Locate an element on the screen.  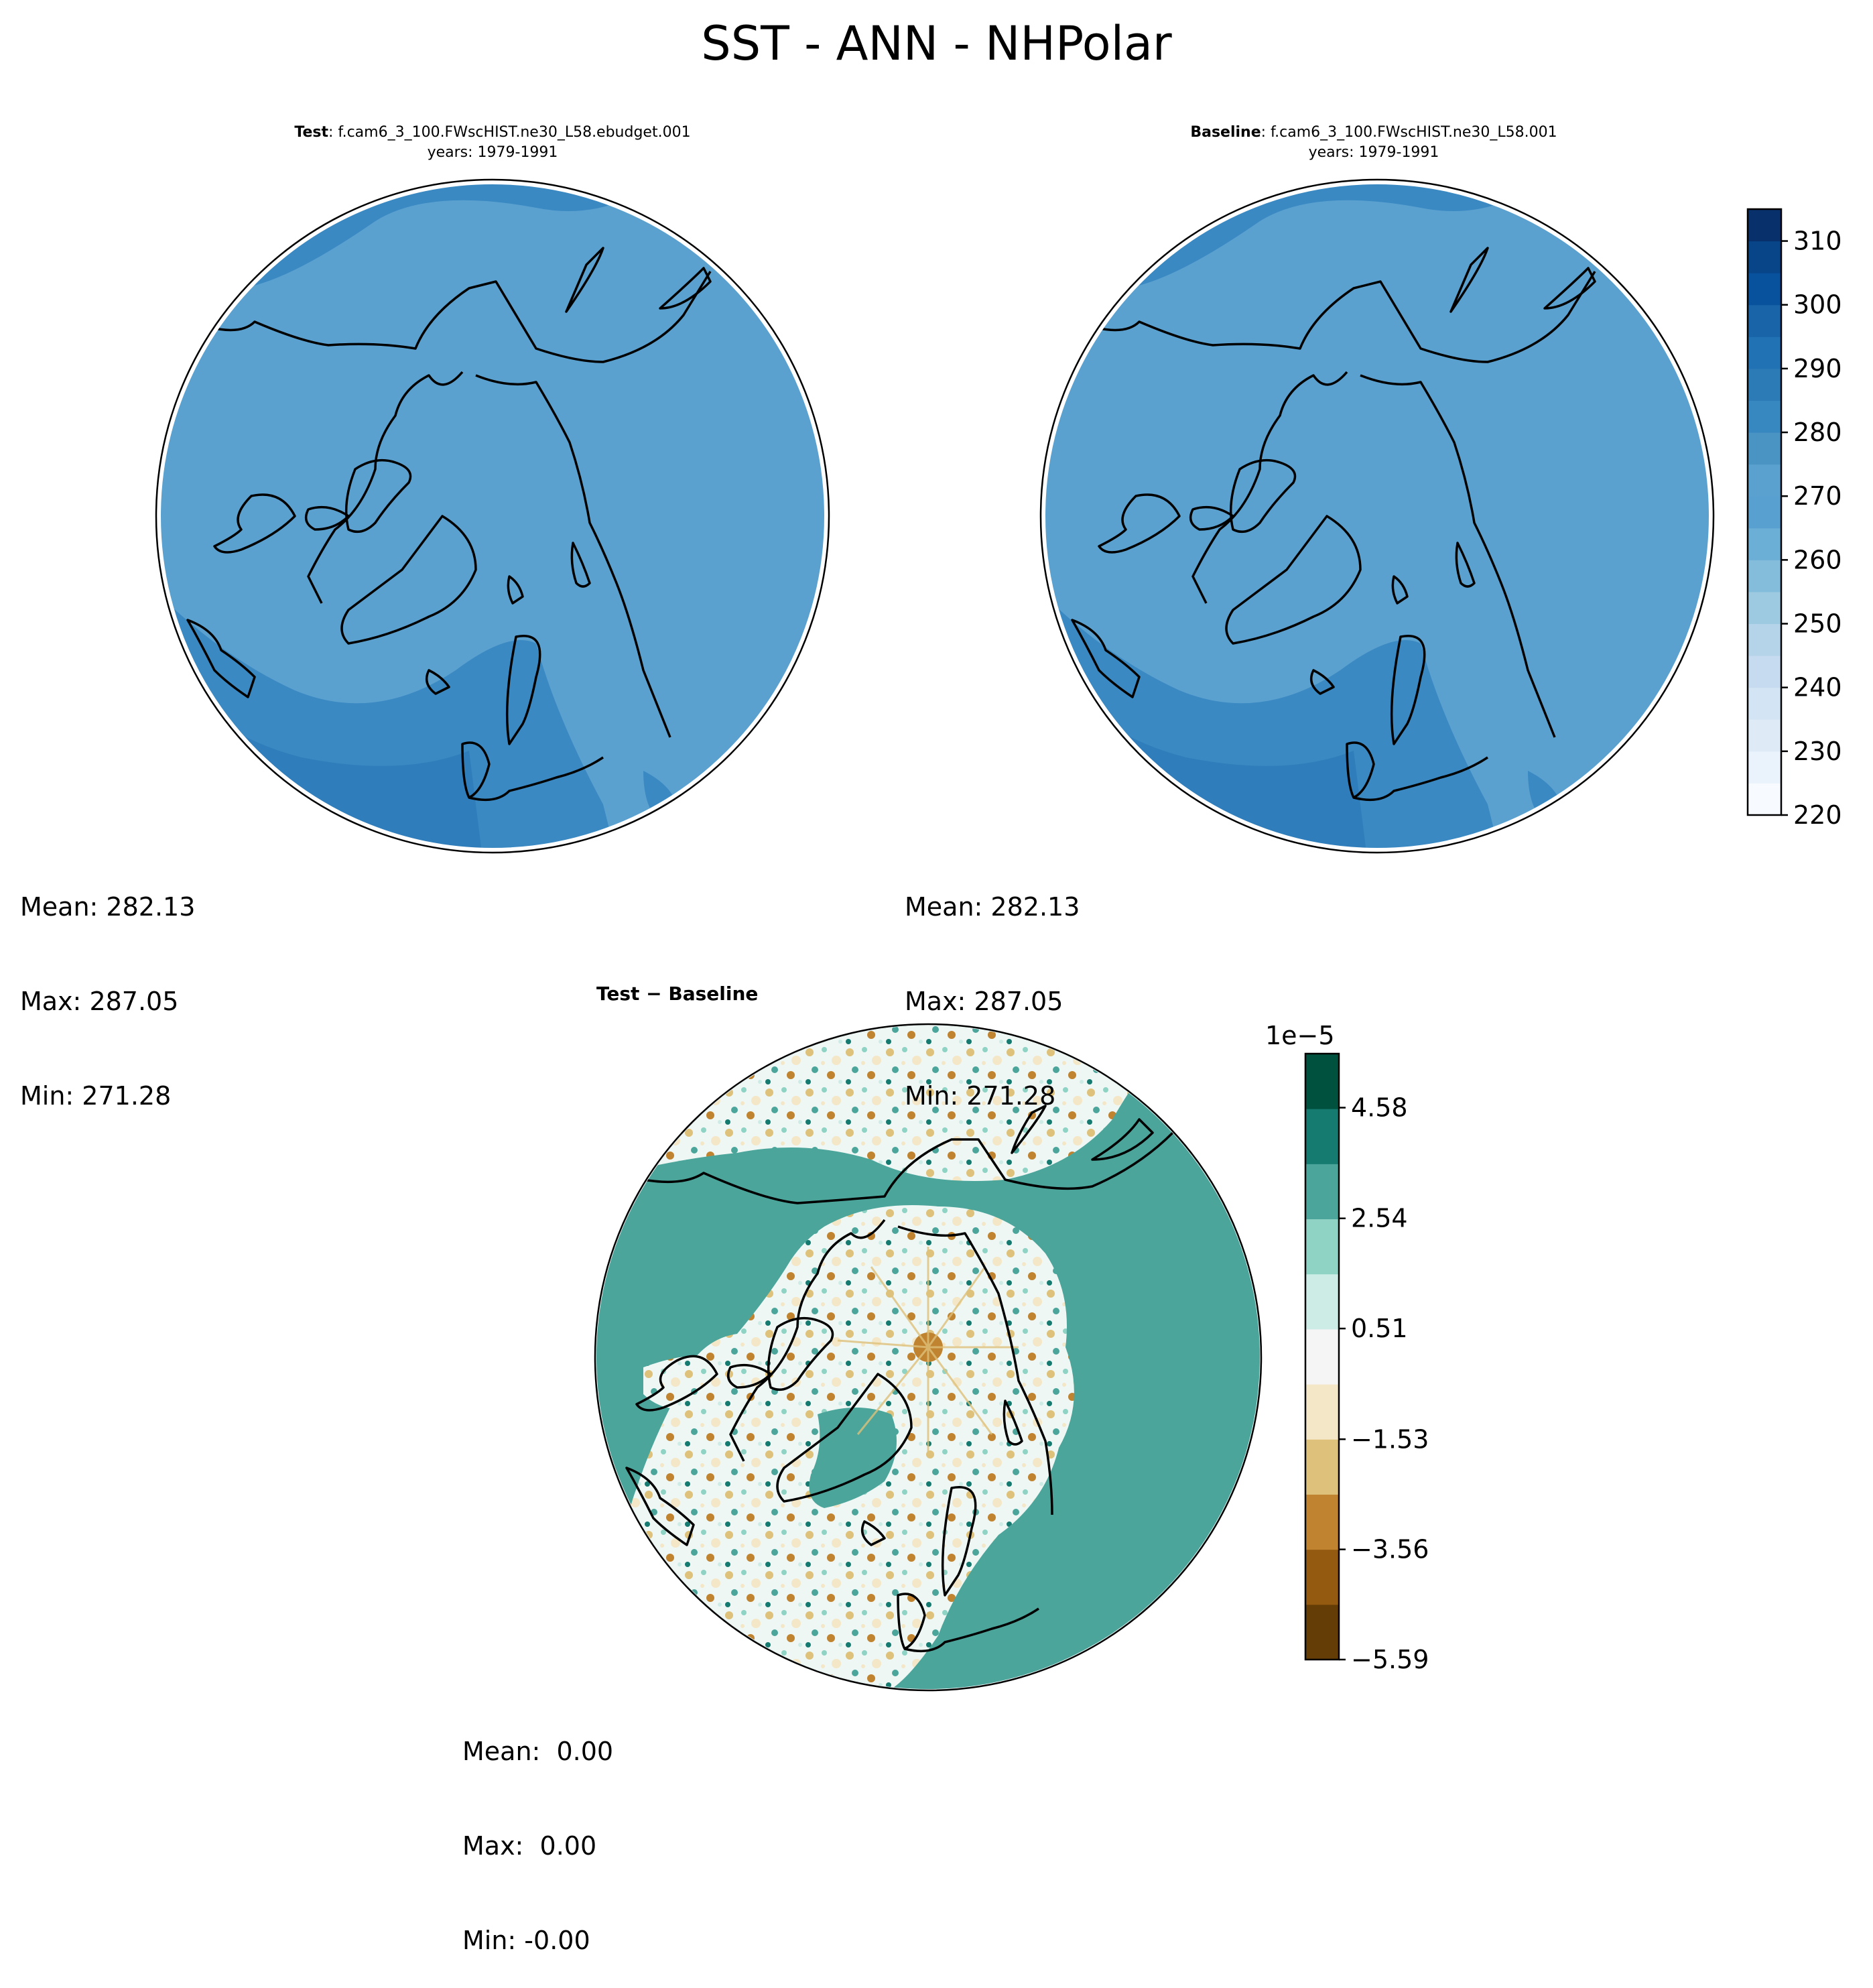
test-label: Test is located at coordinates (311, 132).